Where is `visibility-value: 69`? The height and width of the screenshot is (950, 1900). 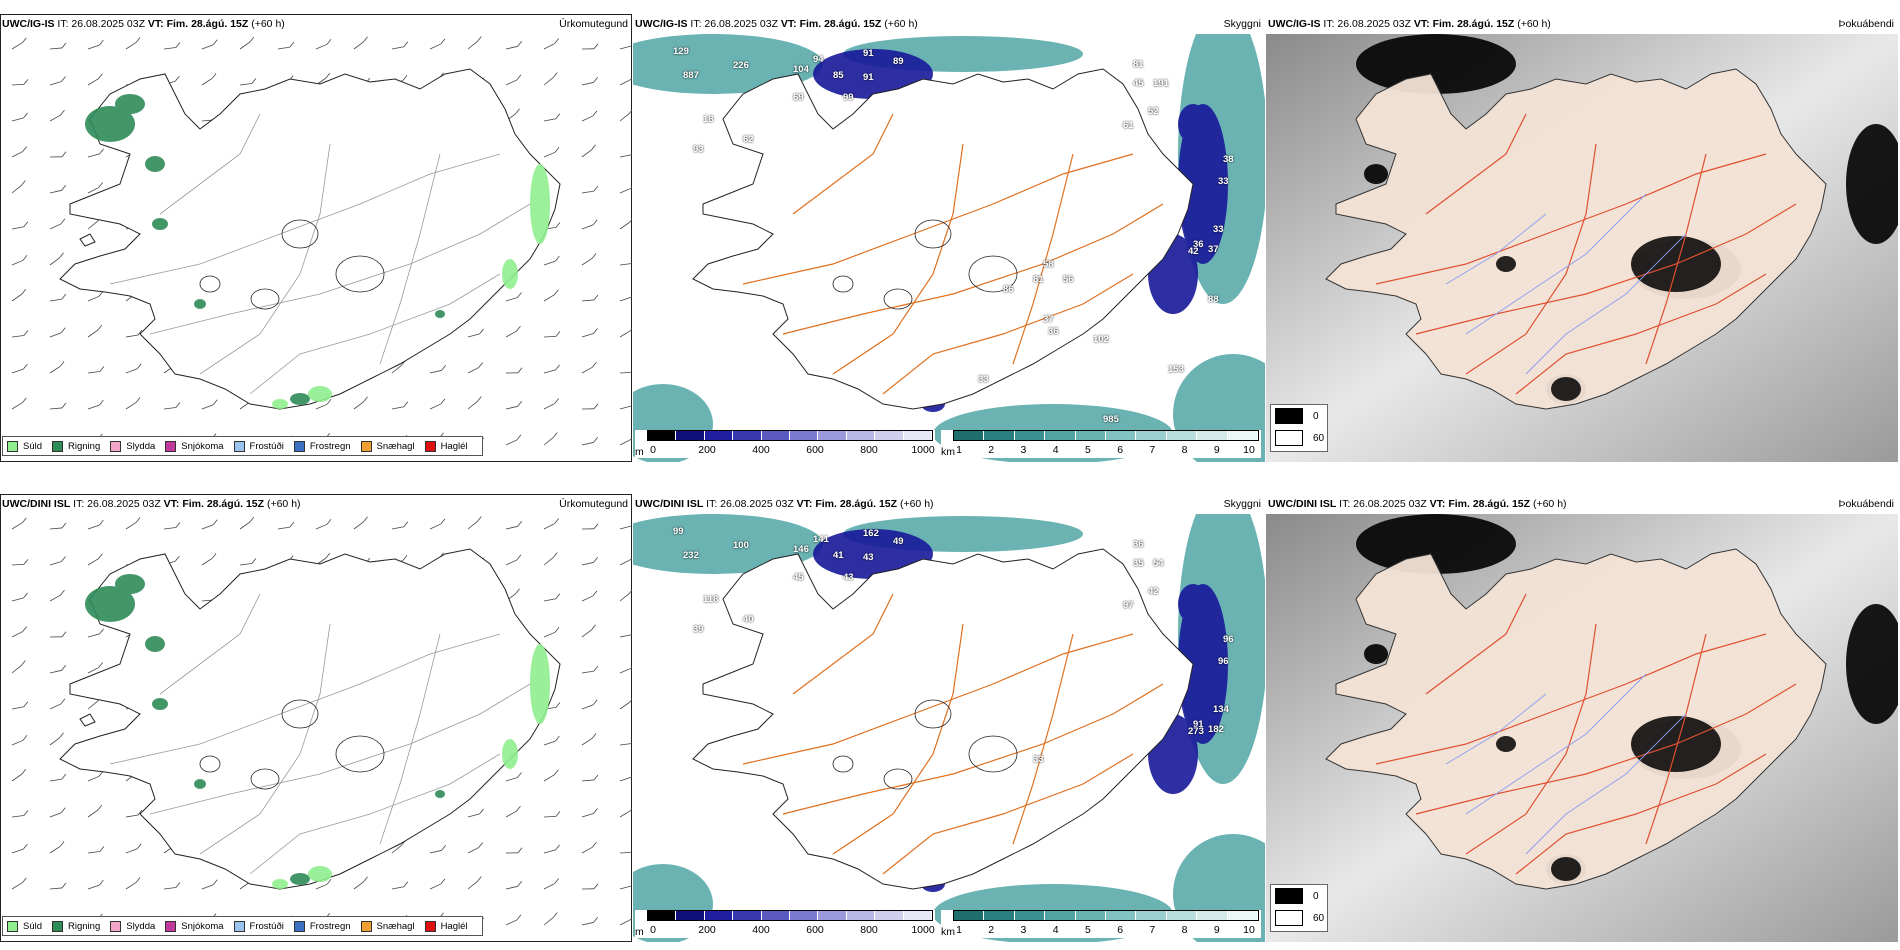 visibility-value: 69 is located at coordinates (798, 97).